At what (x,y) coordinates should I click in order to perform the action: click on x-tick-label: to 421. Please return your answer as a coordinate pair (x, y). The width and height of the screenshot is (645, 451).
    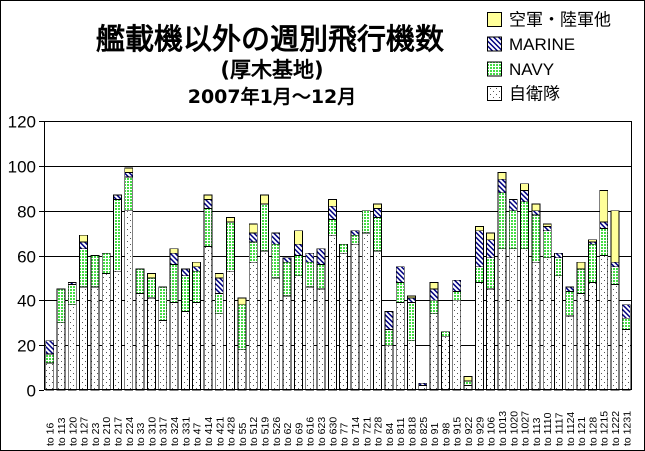
    Looking at the image, I should click on (220, 431).